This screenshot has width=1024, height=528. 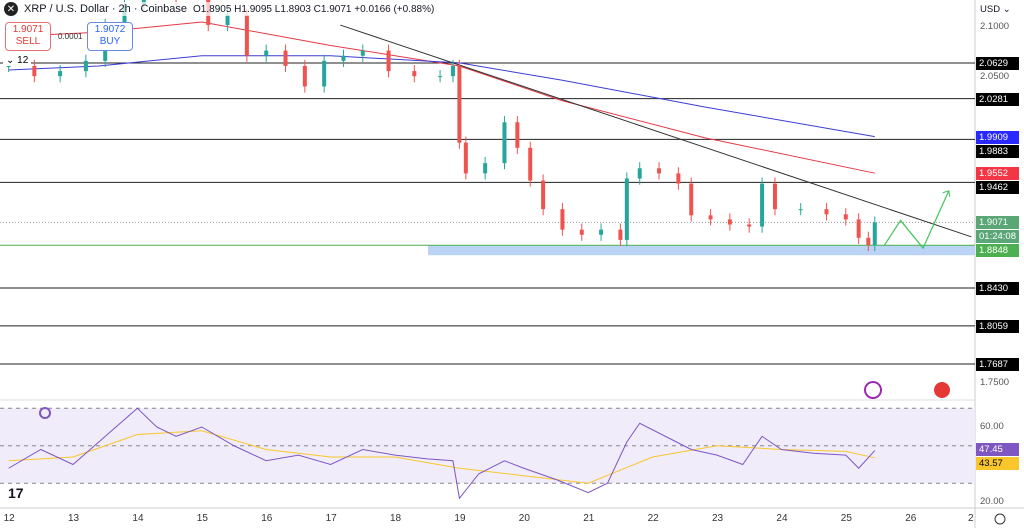 I want to click on quantity-selector: ⌄ 12, so click(x=17, y=60).